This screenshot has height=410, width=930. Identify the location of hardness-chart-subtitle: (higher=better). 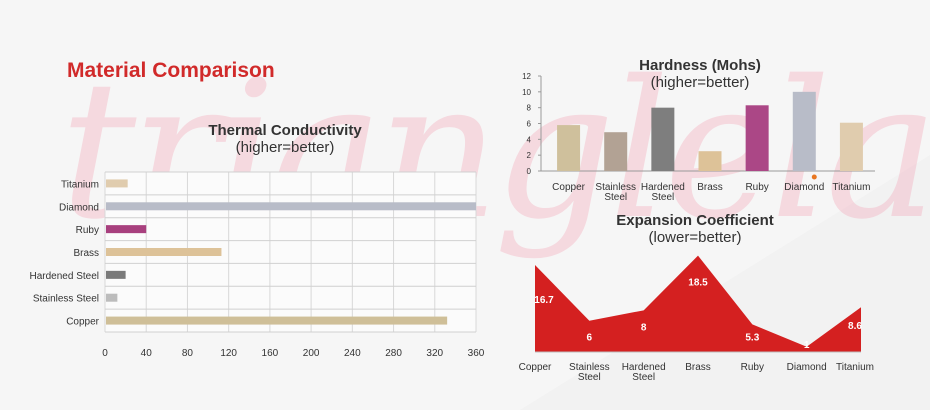
(700, 82).